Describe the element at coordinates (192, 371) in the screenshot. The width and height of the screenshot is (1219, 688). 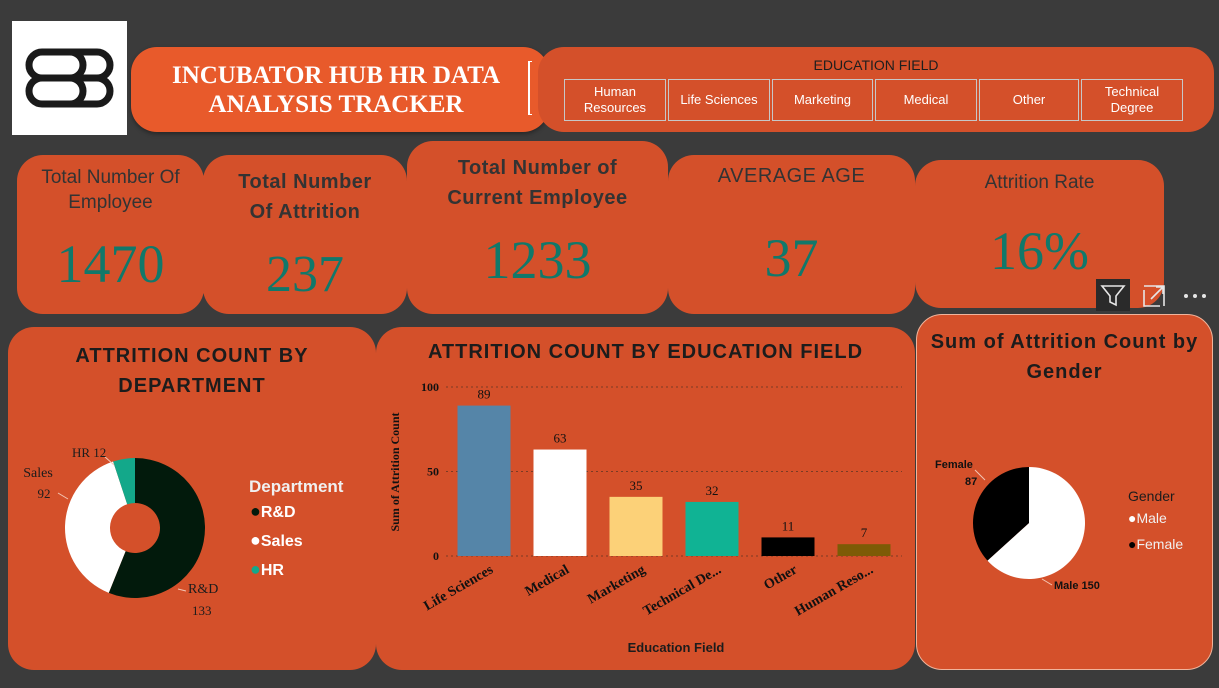
I see `chart-title: ATTRITION COUNT BY DEPARTMENT` at that location.